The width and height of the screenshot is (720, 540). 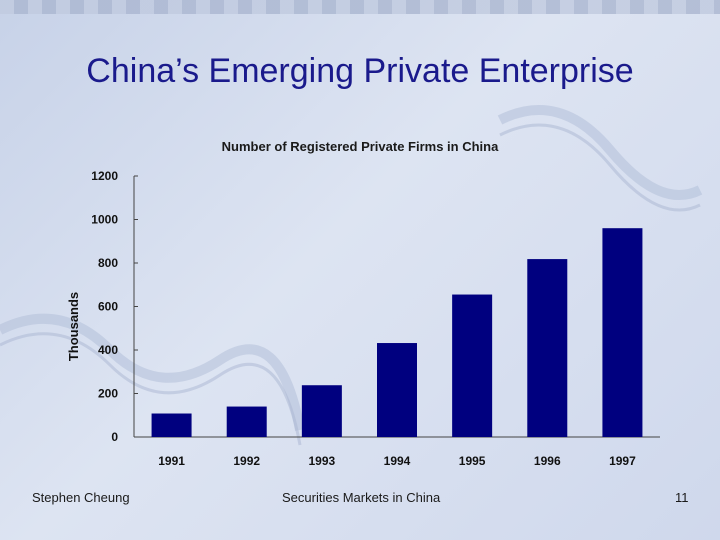 What do you see at coordinates (547, 348) in the screenshot?
I see `bar-1996` at bounding box center [547, 348].